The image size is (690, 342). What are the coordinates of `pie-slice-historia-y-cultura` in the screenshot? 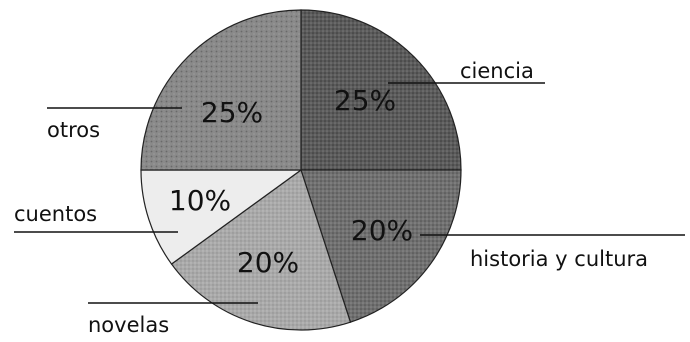 It's located at (381, 246).